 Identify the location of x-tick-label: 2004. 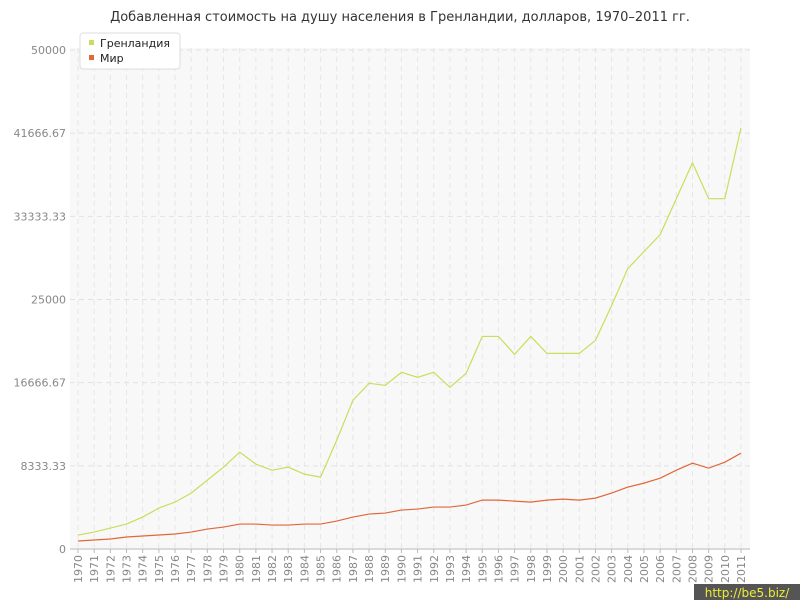
(628, 569).